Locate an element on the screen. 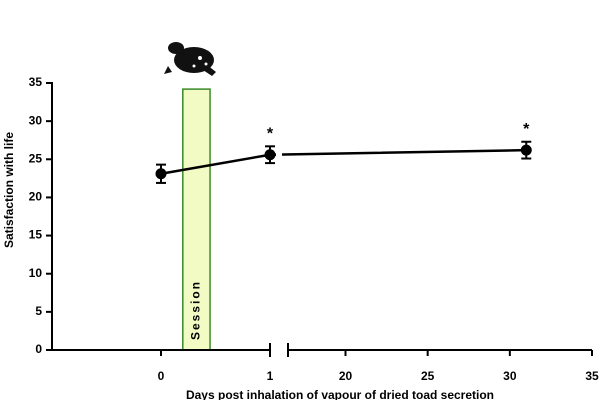 The height and width of the screenshot is (400, 600). axis-break-gap is located at coordinates (279, 206).